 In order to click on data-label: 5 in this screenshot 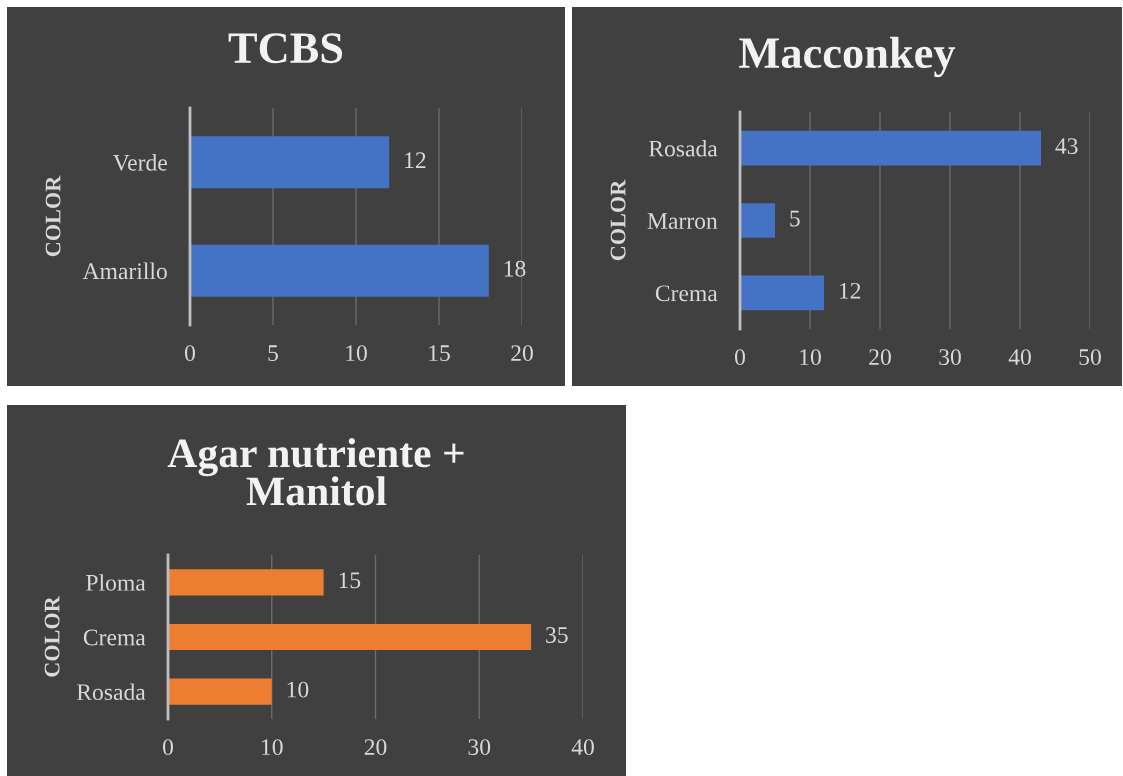, I will do `click(795, 218)`.